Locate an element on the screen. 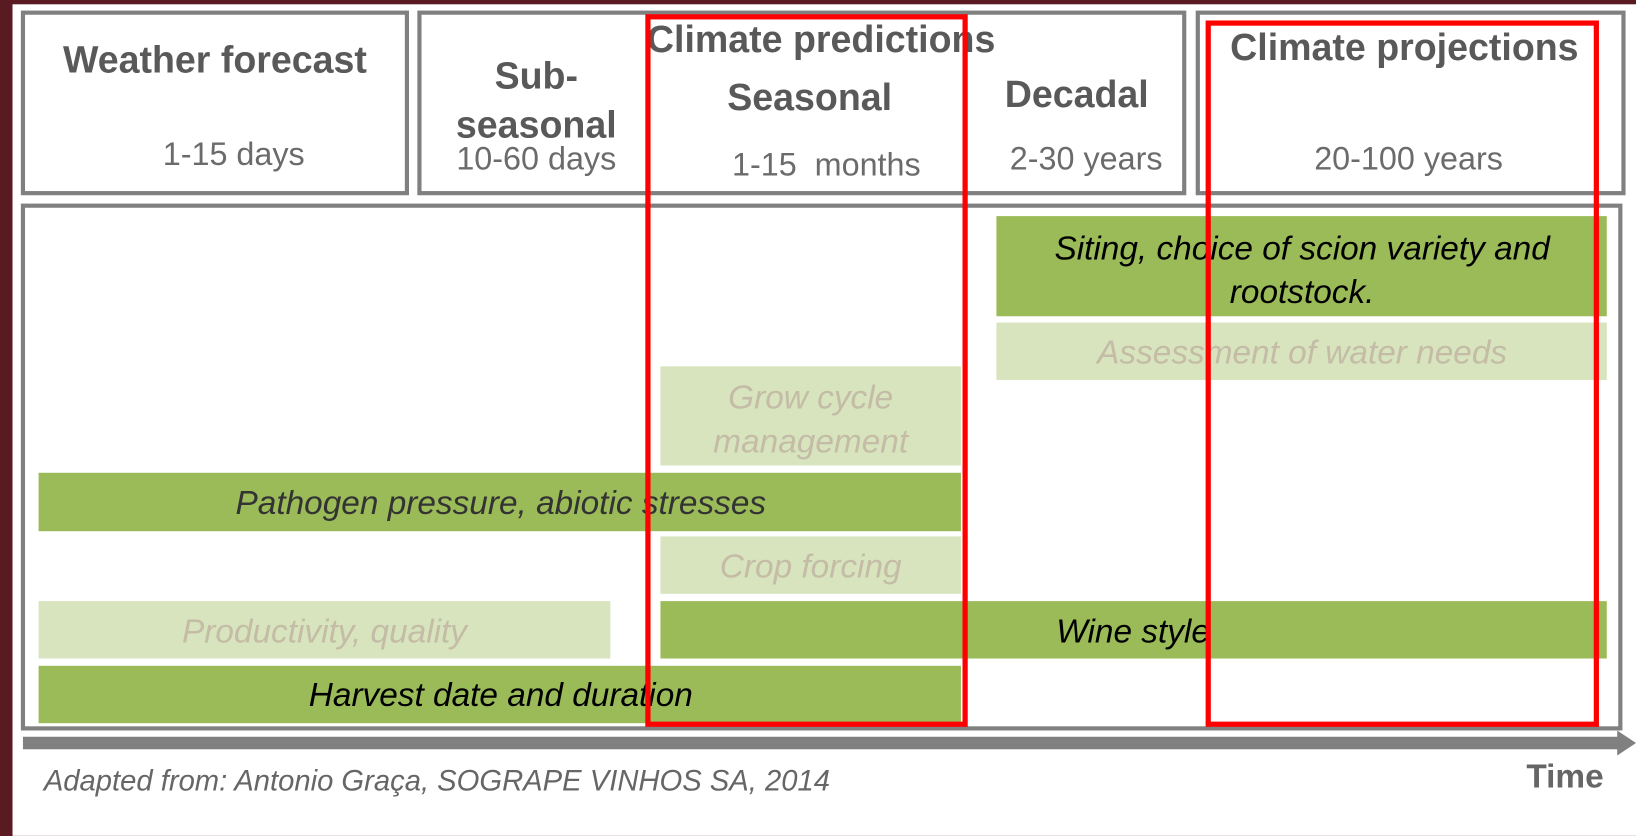 Image resolution: width=1636 pixels, height=836 pixels. weather-box is located at coordinates (214, 103).